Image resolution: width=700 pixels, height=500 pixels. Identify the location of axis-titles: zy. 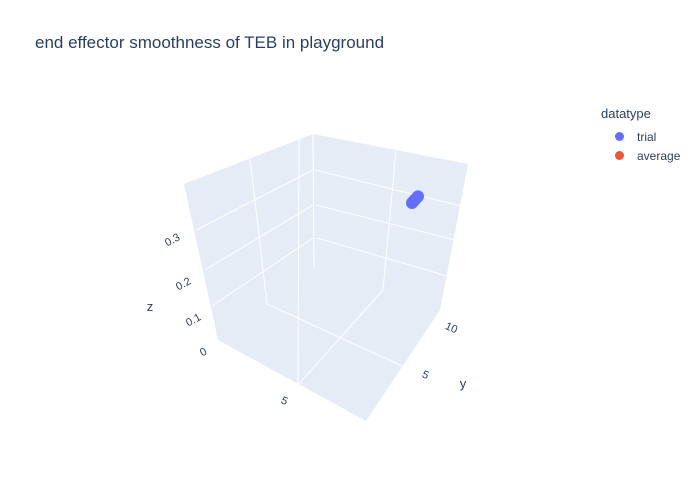
(307, 345).